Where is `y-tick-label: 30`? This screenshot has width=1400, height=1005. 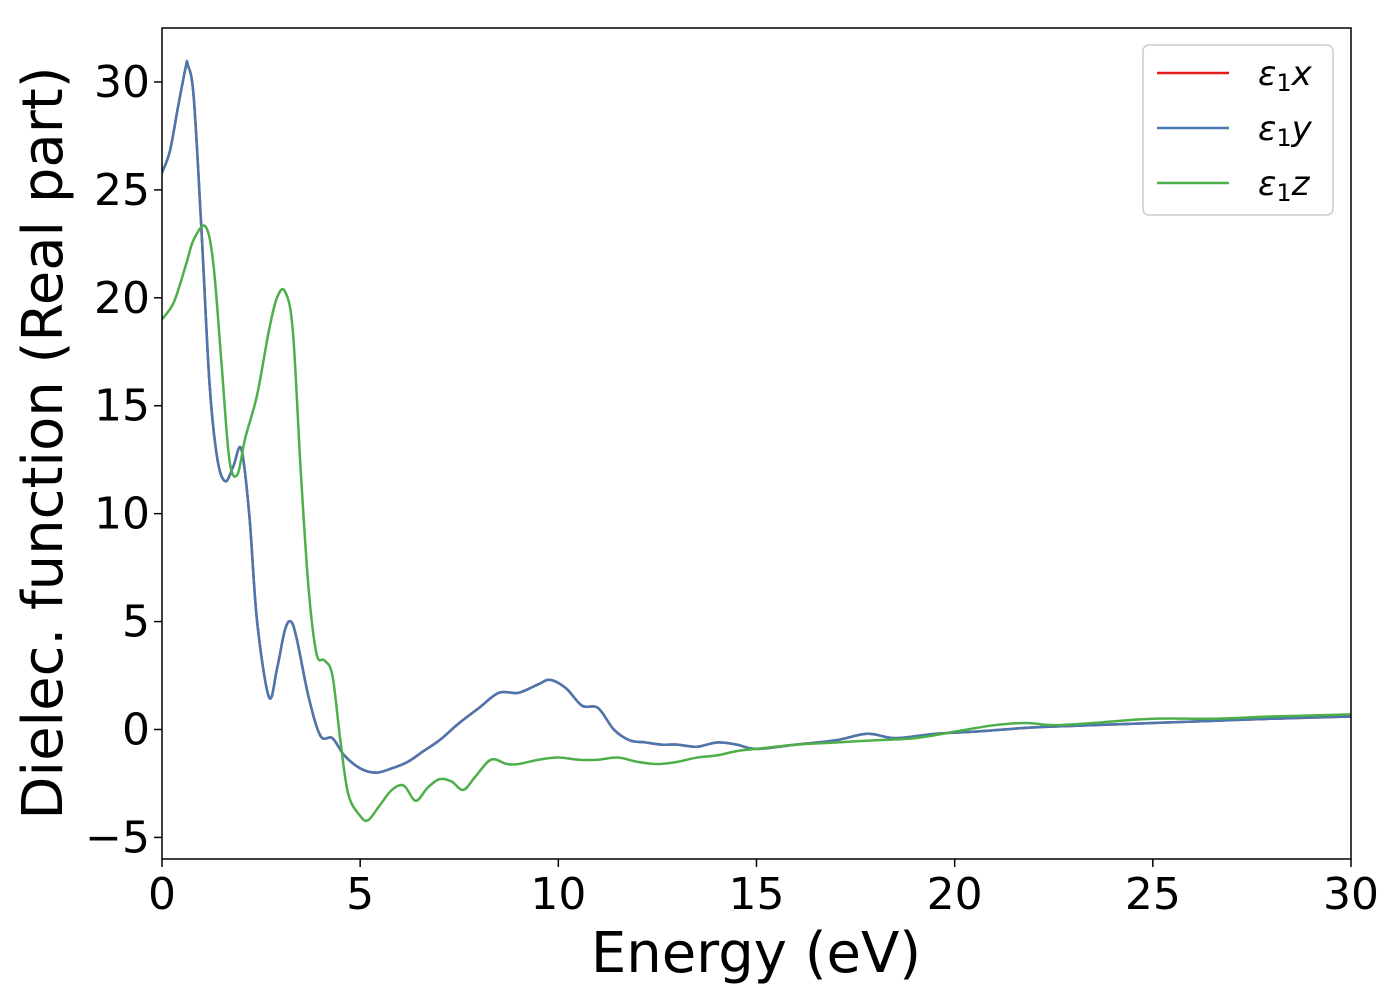
y-tick-label: 30 is located at coordinates (122, 82).